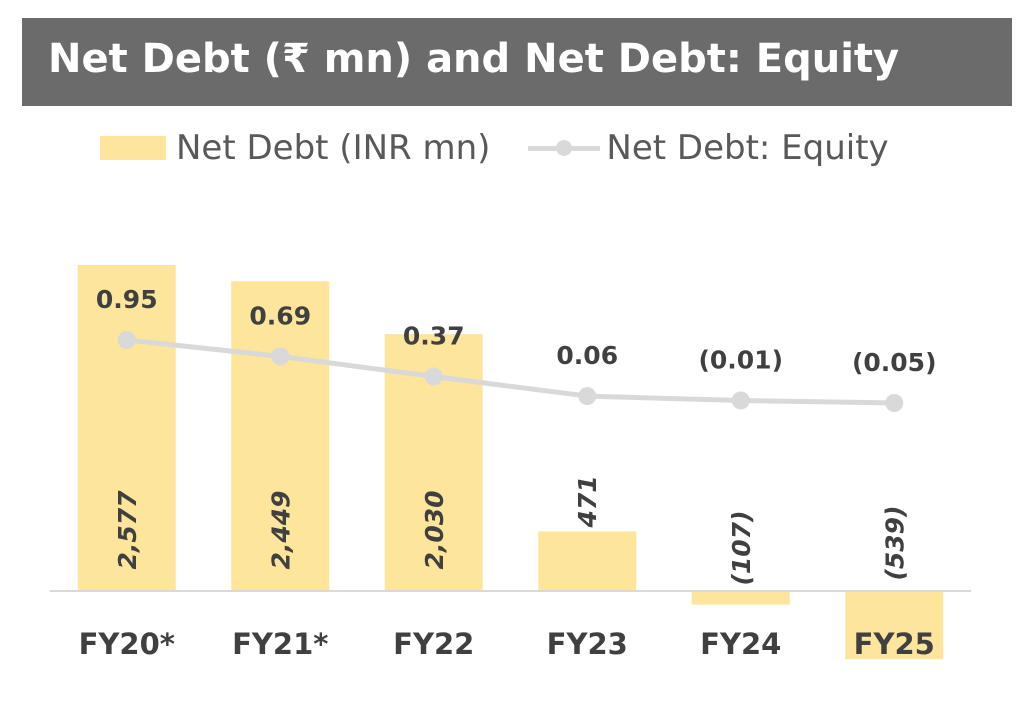 Image resolution: width=1024 pixels, height=715 pixels. Describe the element at coordinates (587, 501) in the screenshot. I see `bar-value-label: 471` at that location.